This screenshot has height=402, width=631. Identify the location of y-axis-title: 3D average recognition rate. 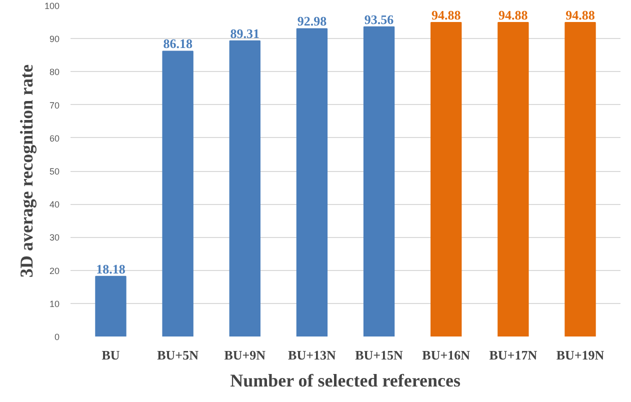
(26, 171).